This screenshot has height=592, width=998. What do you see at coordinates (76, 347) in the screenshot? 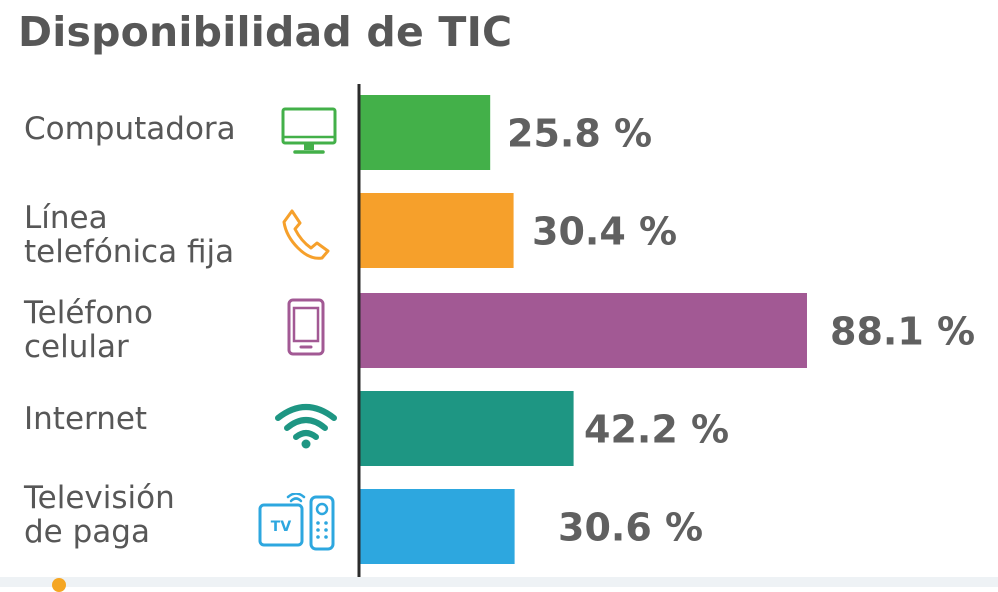
I see `category-label-line: celular` at bounding box center [76, 347].